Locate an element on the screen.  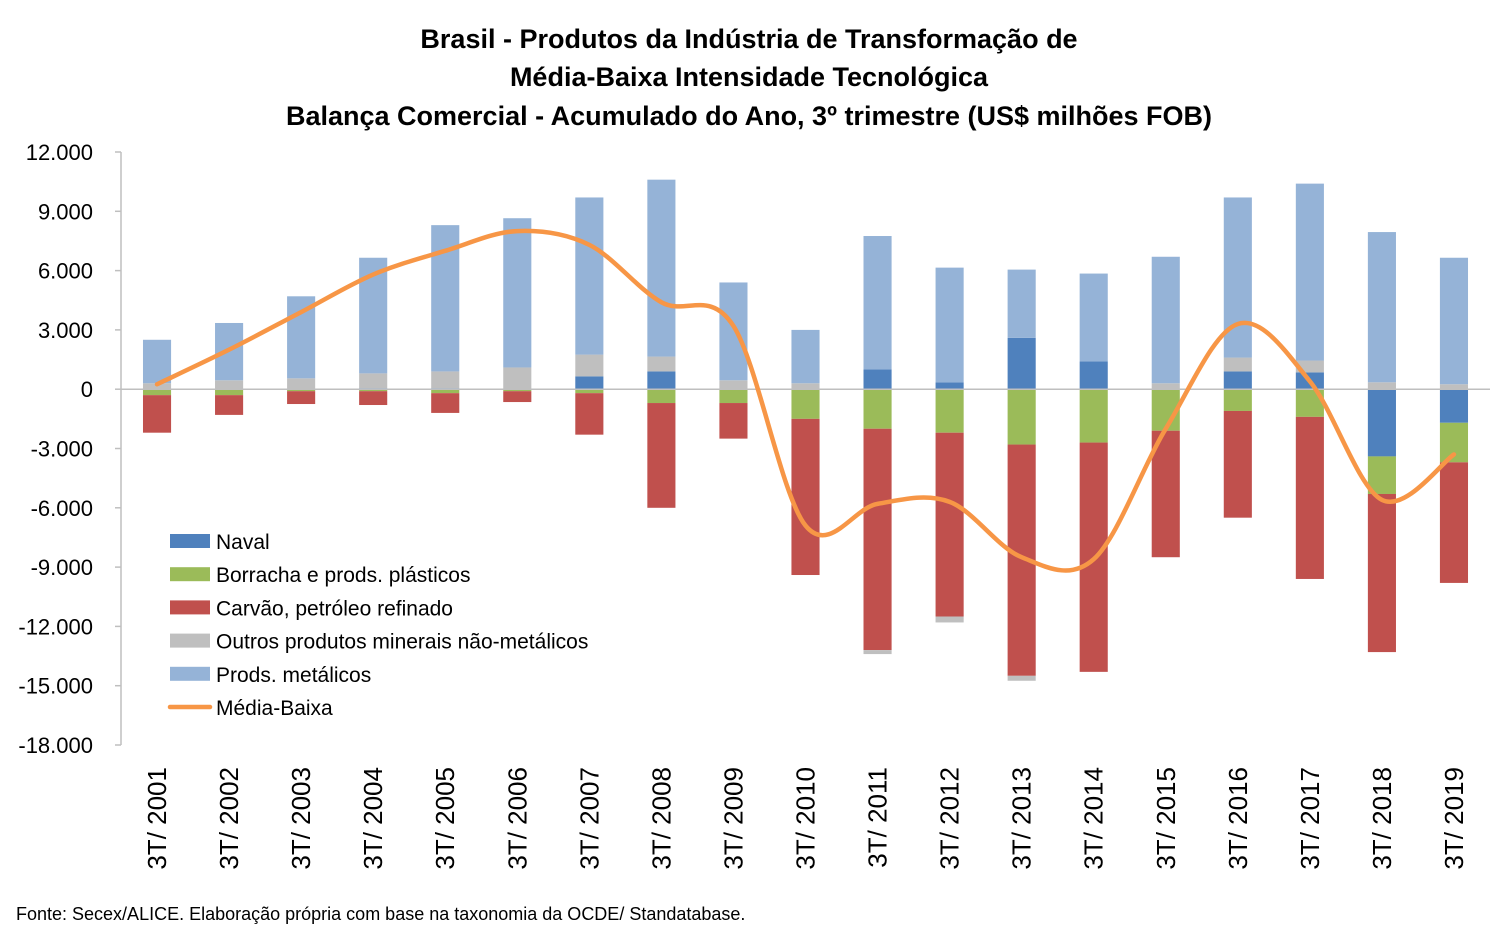
y-tick-label-10: -18.000 is located at coordinates (55, 745).